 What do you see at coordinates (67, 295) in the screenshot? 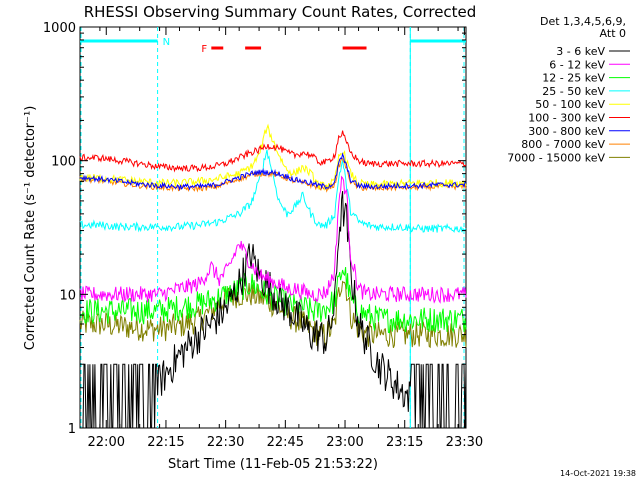
I see `y-tick-label: 10` at bounding box center [67, 295].